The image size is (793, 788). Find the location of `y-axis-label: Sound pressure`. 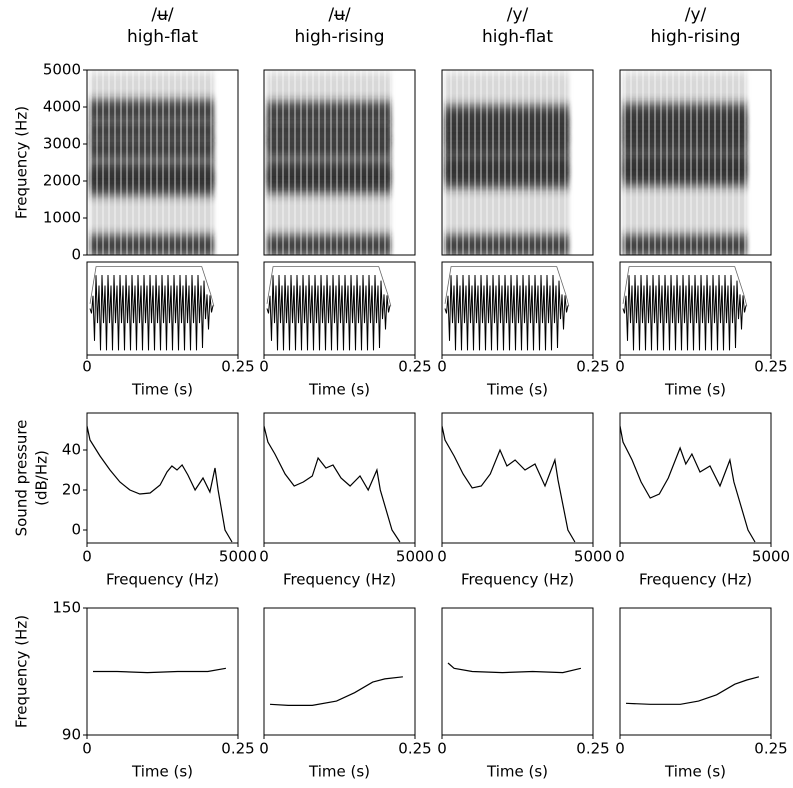

y-axis-label: Sound pressure is located at coordinates (22, 478).